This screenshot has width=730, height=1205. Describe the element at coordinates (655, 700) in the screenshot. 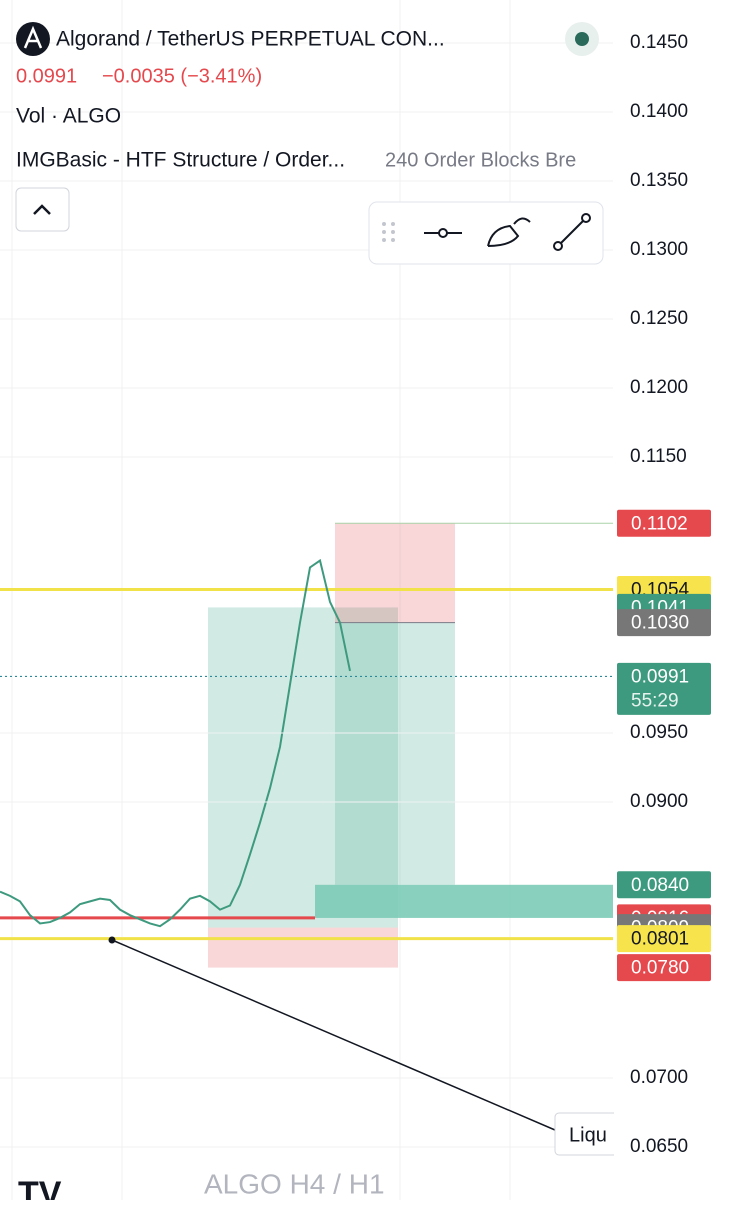

I see `countdown: 55:29` at that location.